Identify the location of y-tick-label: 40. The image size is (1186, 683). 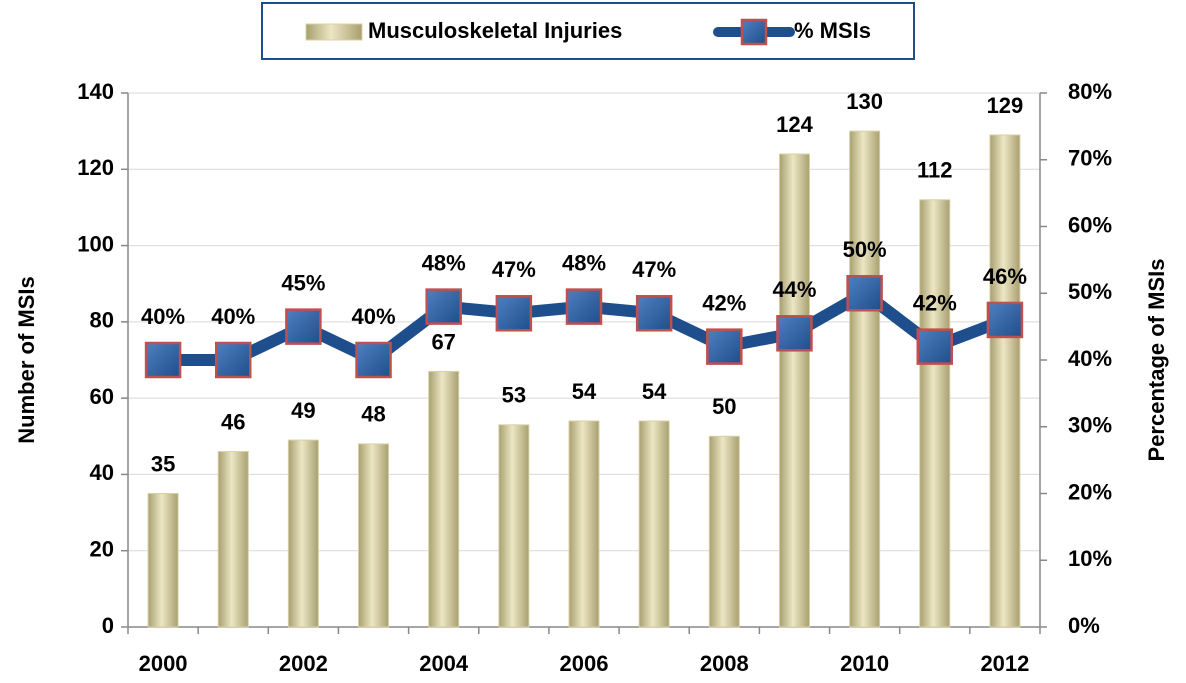
(102, 472).